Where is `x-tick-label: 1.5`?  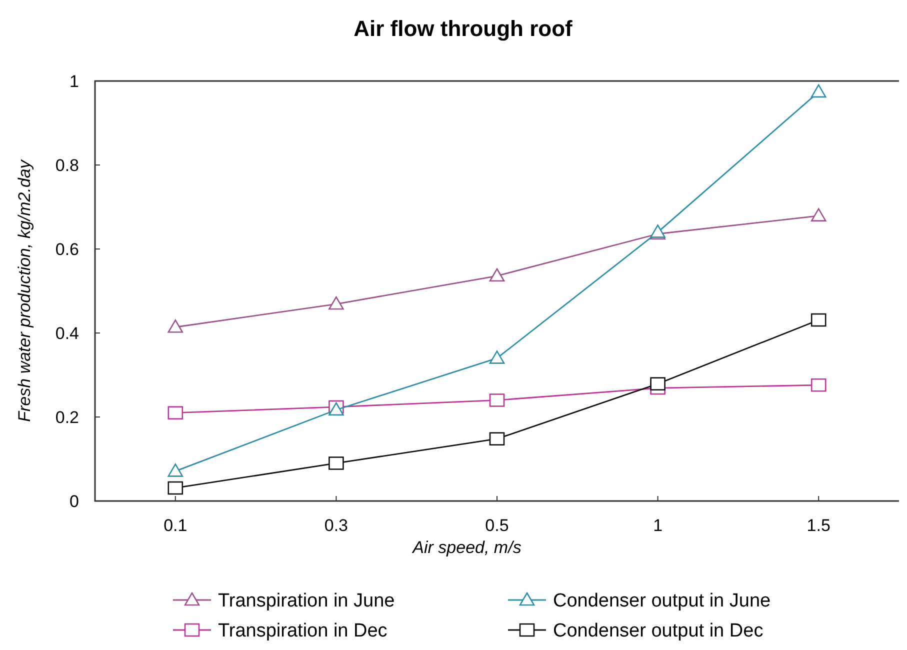 x-tick-label: 1.5 is located at coordinates (818, 525).